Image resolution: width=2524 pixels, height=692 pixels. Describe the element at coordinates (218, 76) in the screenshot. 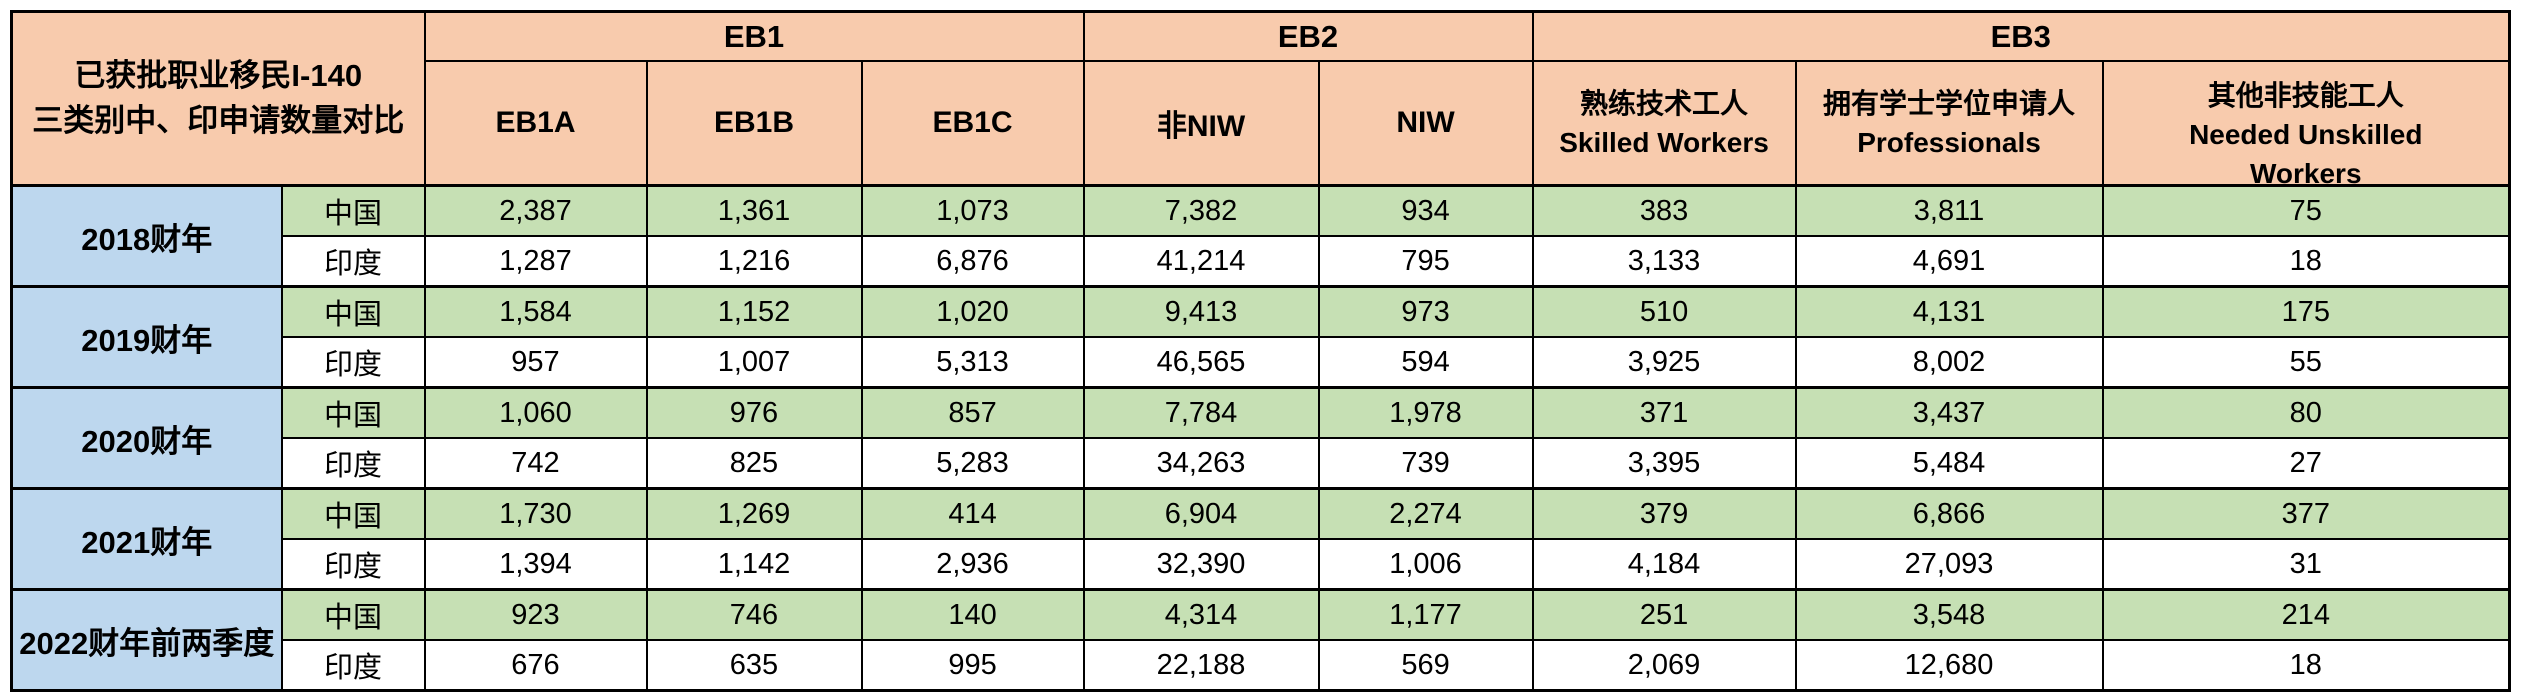

I see `table-title-line1: 已获批职业移民I-140` at that location.